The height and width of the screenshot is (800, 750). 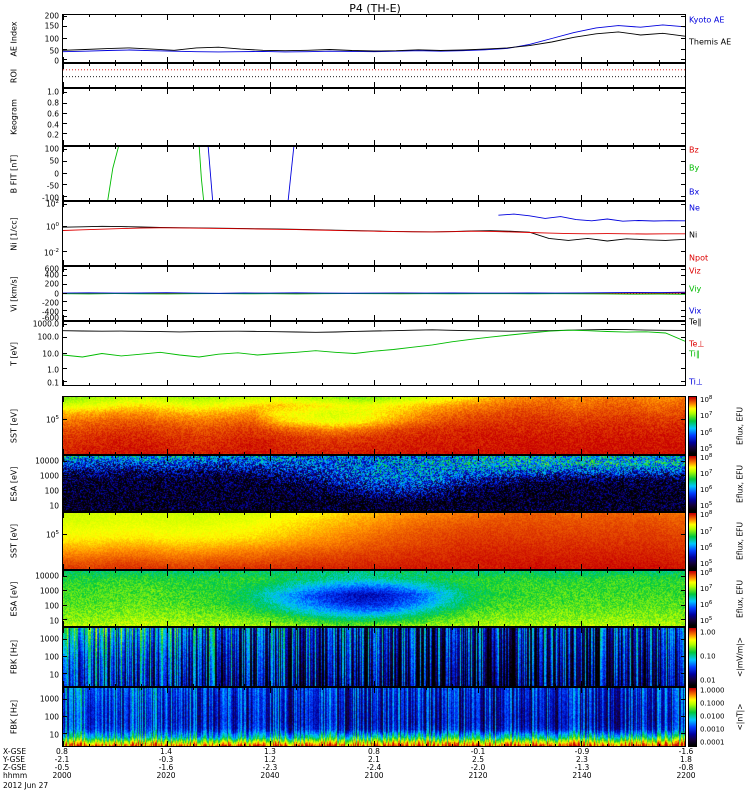 What do you see at coordinates (695, 289) in the screenshot?
I see `legend-viy: Viy` at bounding box center [695, 289].